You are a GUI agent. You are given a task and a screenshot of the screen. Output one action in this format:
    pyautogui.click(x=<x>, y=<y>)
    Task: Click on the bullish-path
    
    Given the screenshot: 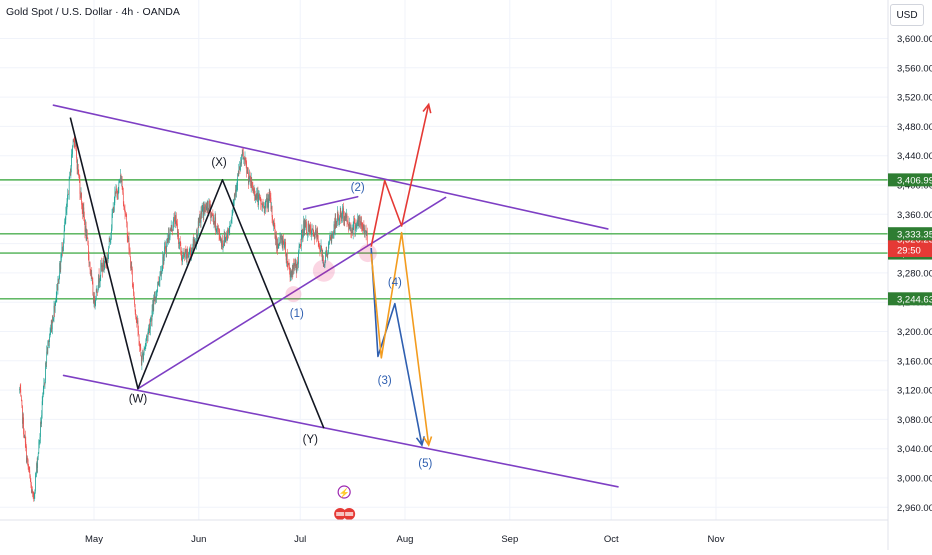 What is the action you would take?
    pyautogui.click(x=400, y=175)
    